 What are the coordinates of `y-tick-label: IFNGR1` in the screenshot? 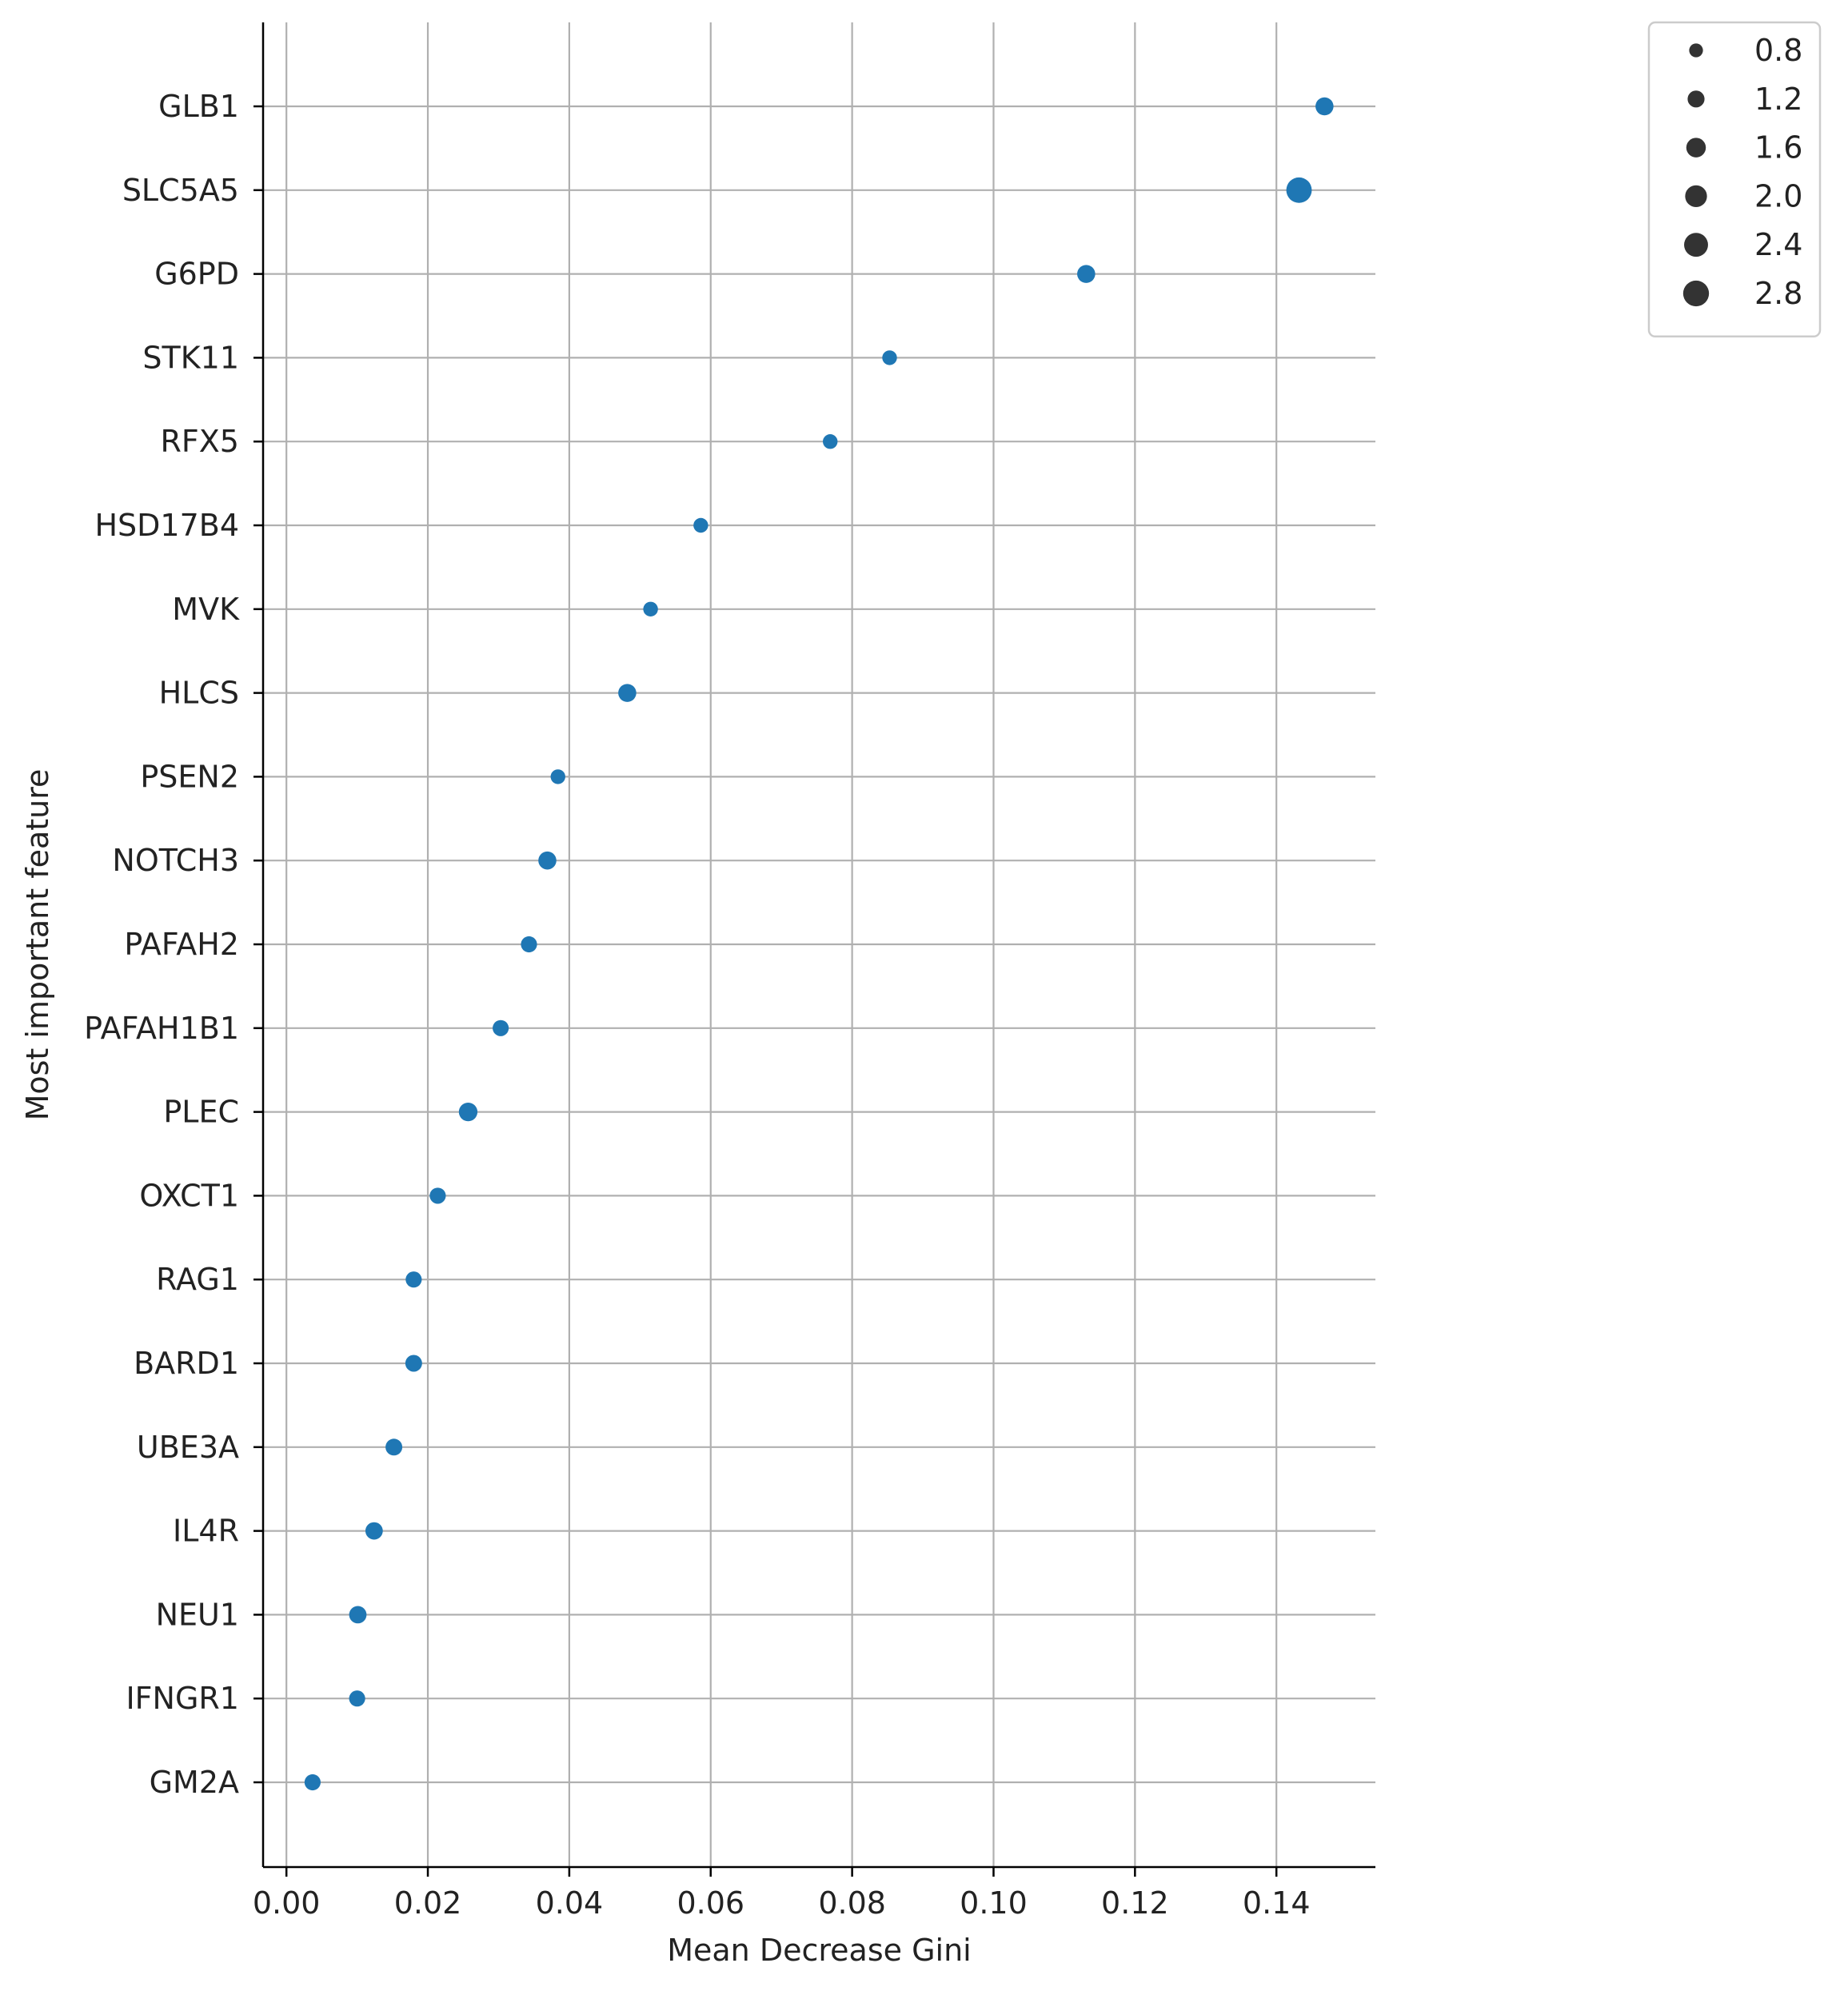 It's located at (182, 1698).